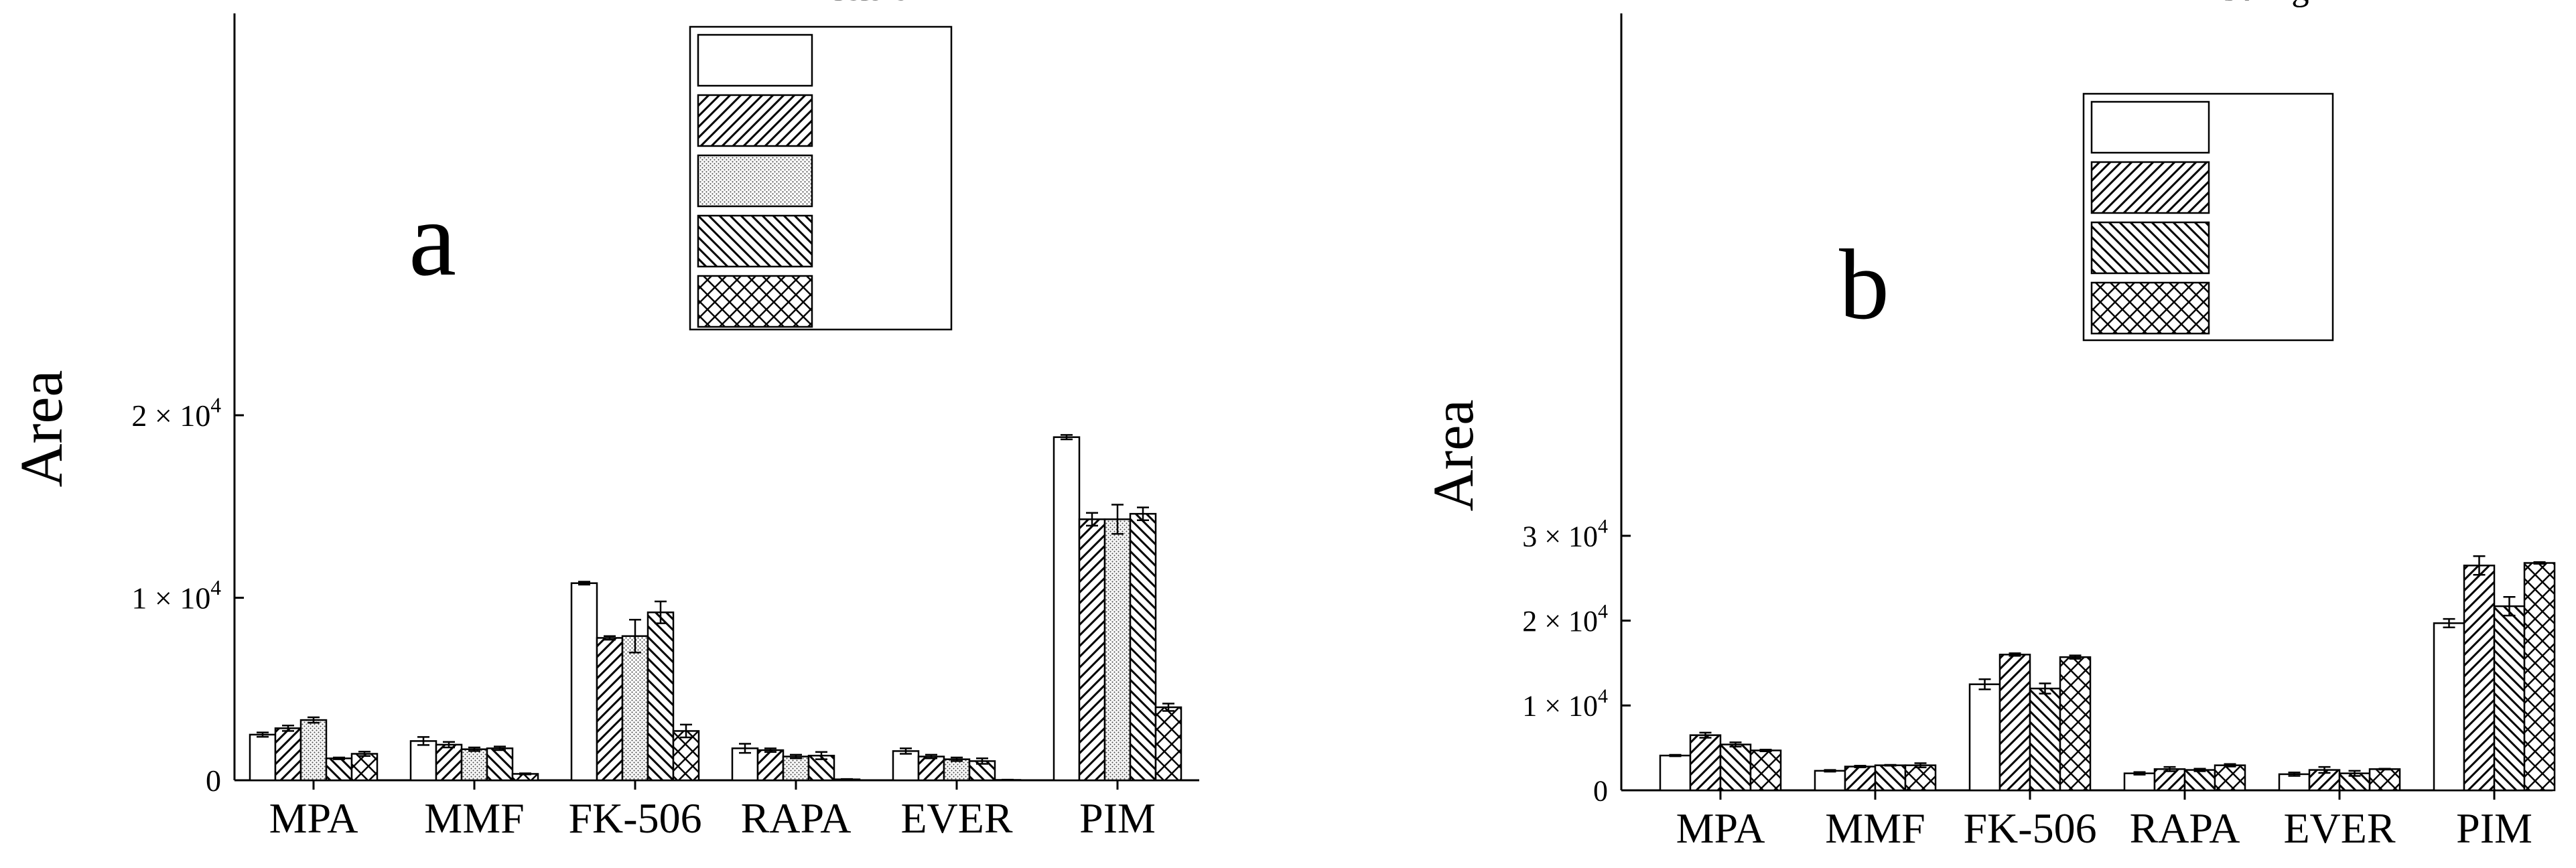 The height and width of the screenshot is (868, 2576). What do you see at coordinates (474, 765) in the screenshot?
I see `bar-mmf-nh2` at bounding box center [474, 765].